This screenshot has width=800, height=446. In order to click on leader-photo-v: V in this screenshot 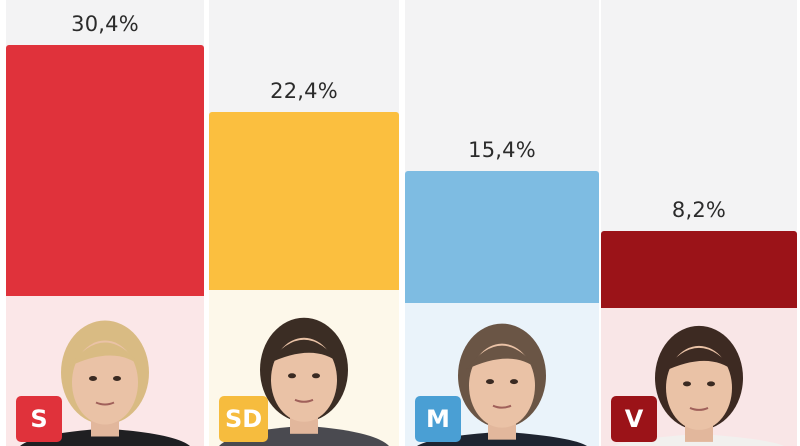, I will do `click(699, 377)`.